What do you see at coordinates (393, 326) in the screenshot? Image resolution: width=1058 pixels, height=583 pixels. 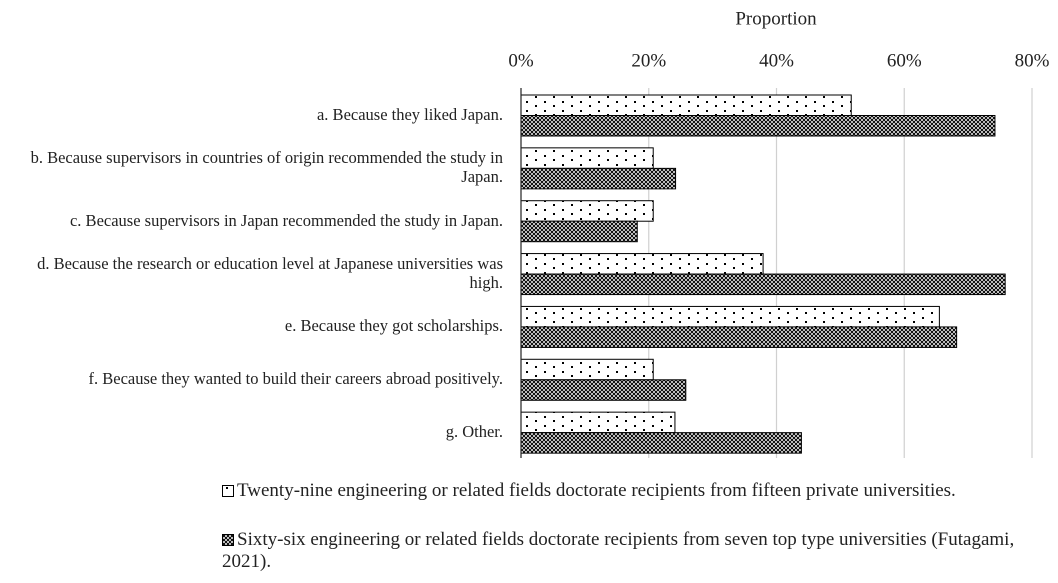 I see `category-label: e. Because they got scholarships.` at bounding box center [393, 326].